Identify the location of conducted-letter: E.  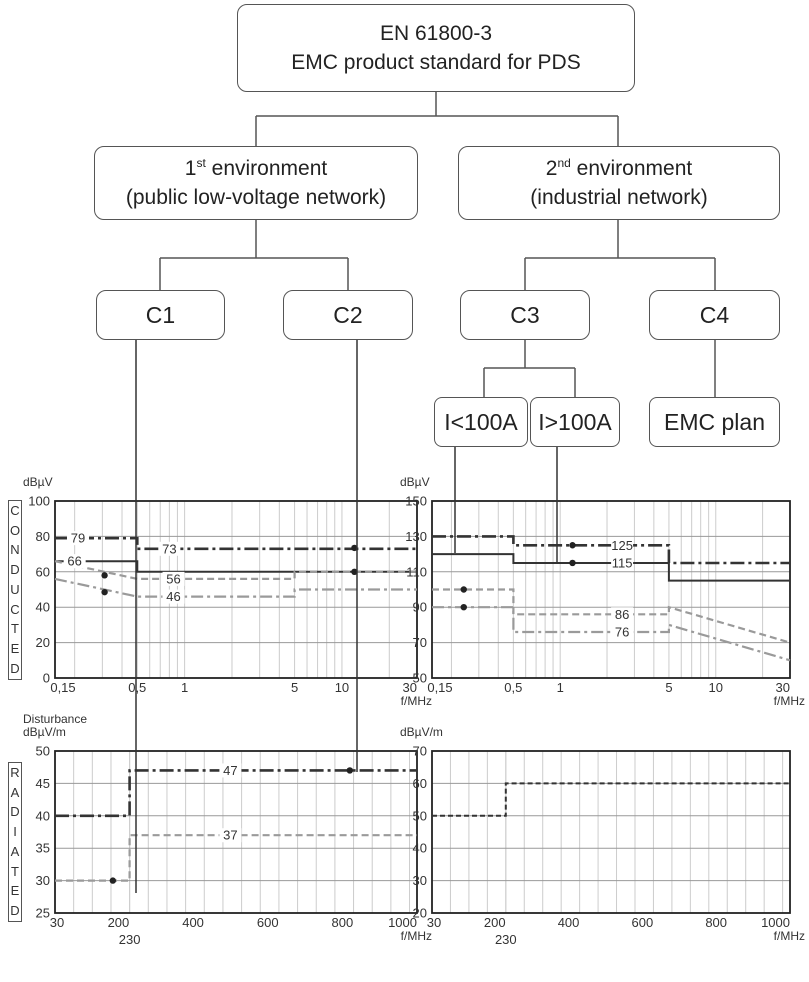
(15, 649).